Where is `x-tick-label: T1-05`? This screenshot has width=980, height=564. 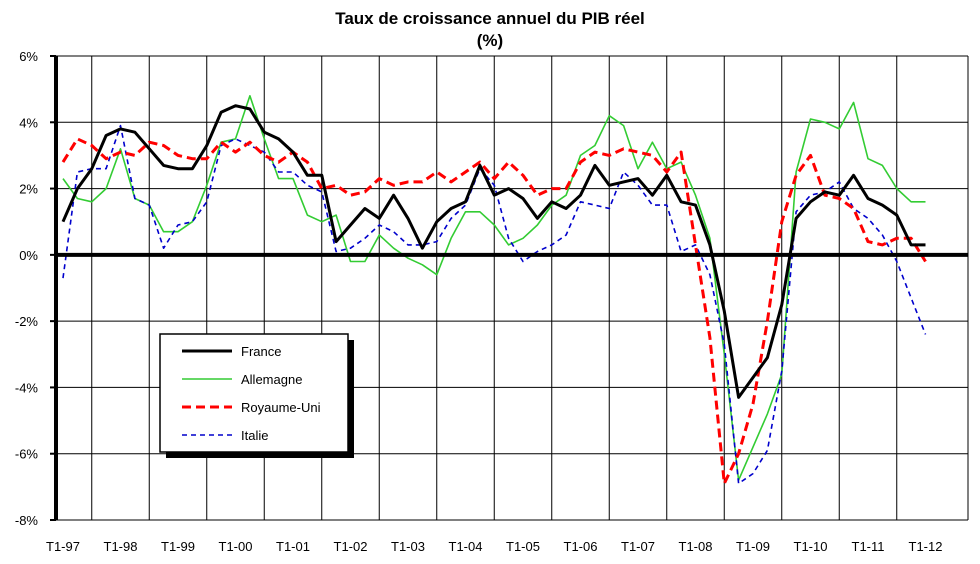 x-tick-label: T1-05 is located at coordinates (523, 546).